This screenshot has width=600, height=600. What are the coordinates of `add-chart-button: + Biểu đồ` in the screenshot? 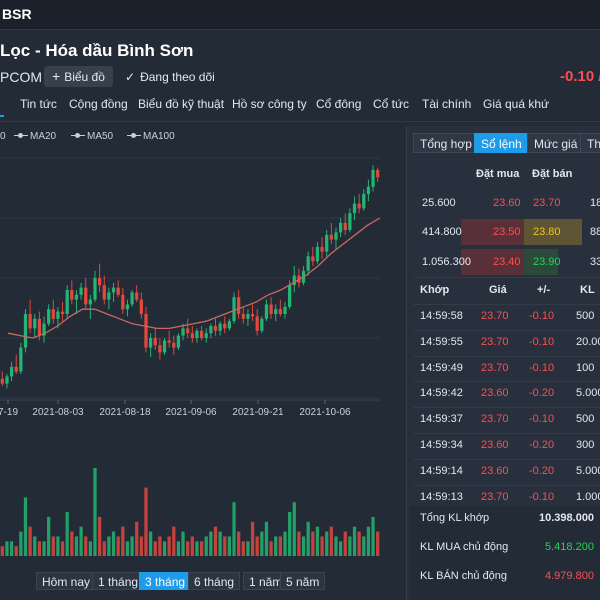 It's located at (78, 76).